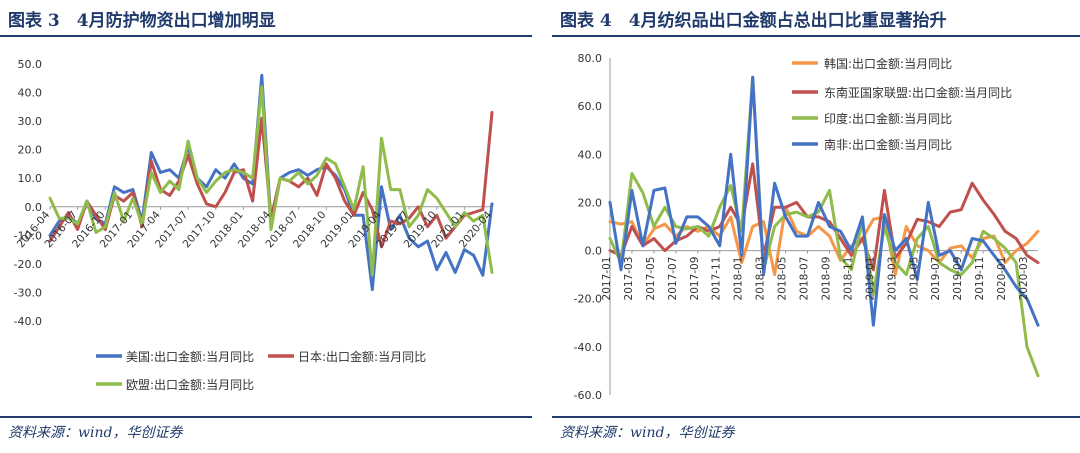 The height and width of the screenshot is (453, 1080). Describe the element at coordinates (142, 21) in the screenshot. I see `chart-title: 图表 3 4月防护物资出口增加明显` at that location.